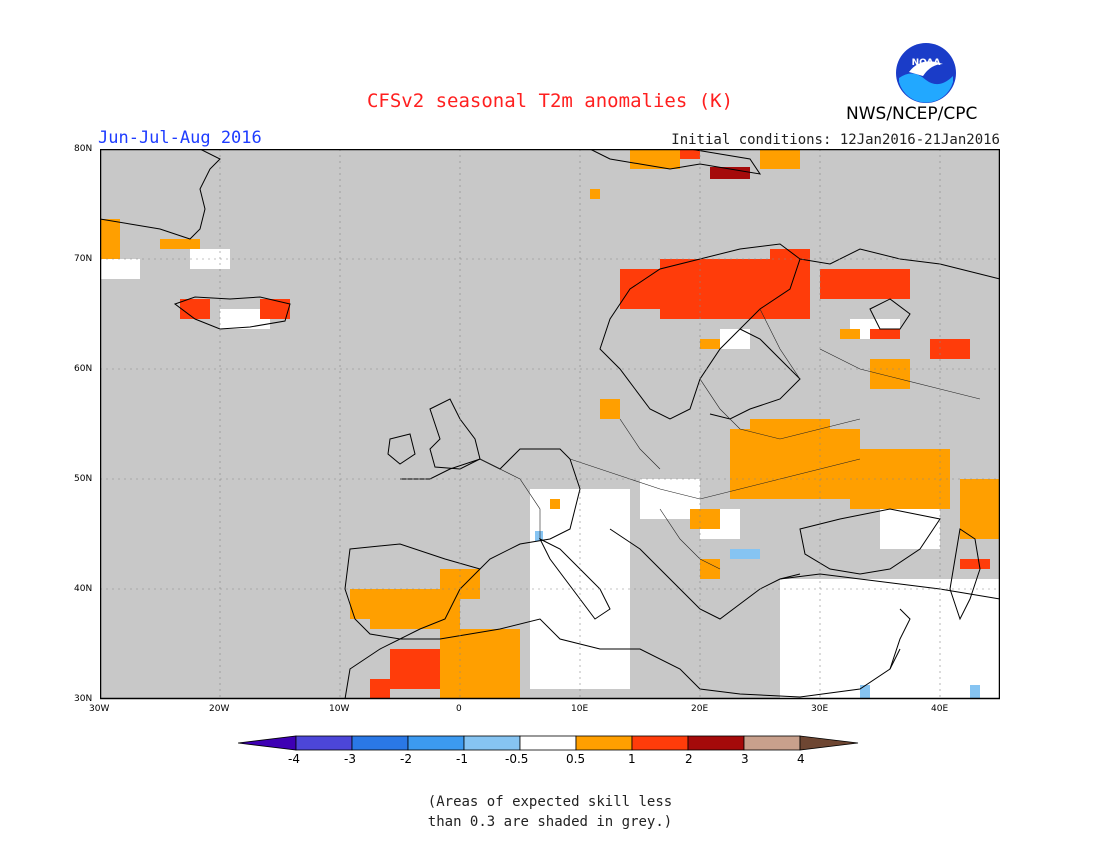 The height and width of the screenshot is (850, 1100). What do you see at coordinates (267, 743) in the screenshot?
I see `colorbar-left-arrow` at bounding box center [267, 743].